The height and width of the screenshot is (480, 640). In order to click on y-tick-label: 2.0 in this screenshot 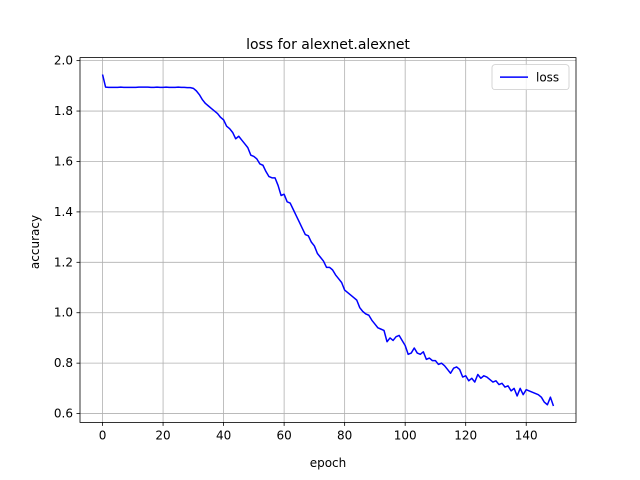, I will do `click(63, 61)`.